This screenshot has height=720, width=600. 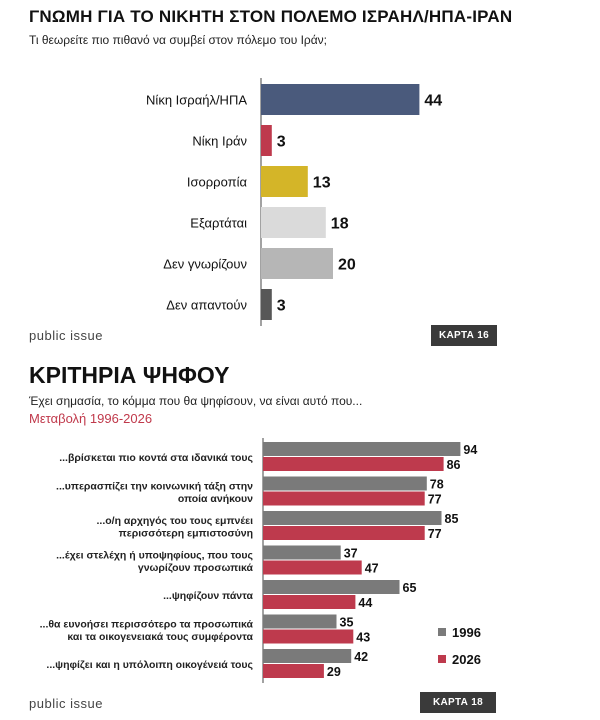 I want to click on category-label: περισσότερη εμπιστοσύνη, so click(x=186, y=533).